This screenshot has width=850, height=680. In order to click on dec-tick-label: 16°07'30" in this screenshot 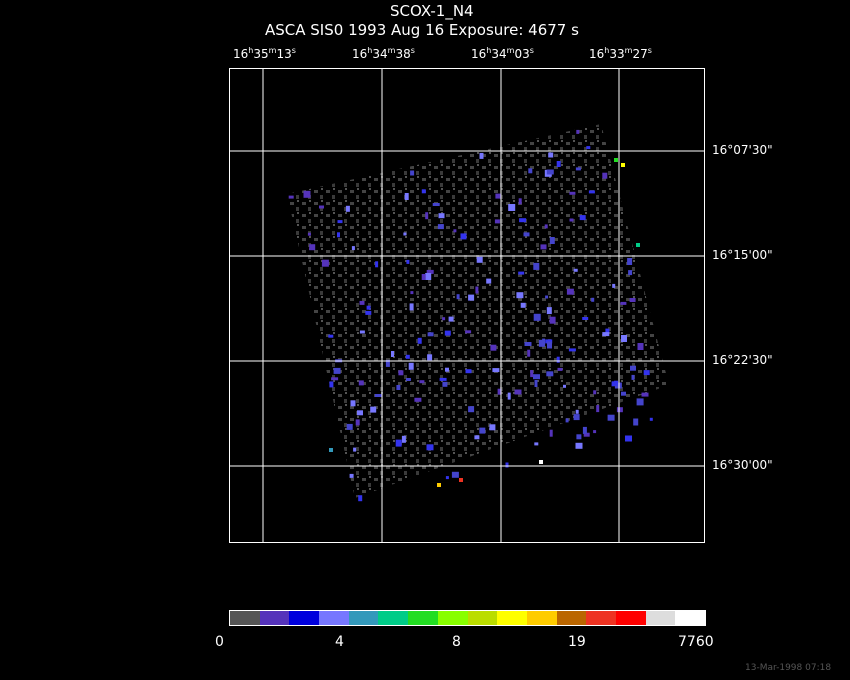, I will do `click(742, 150)`.